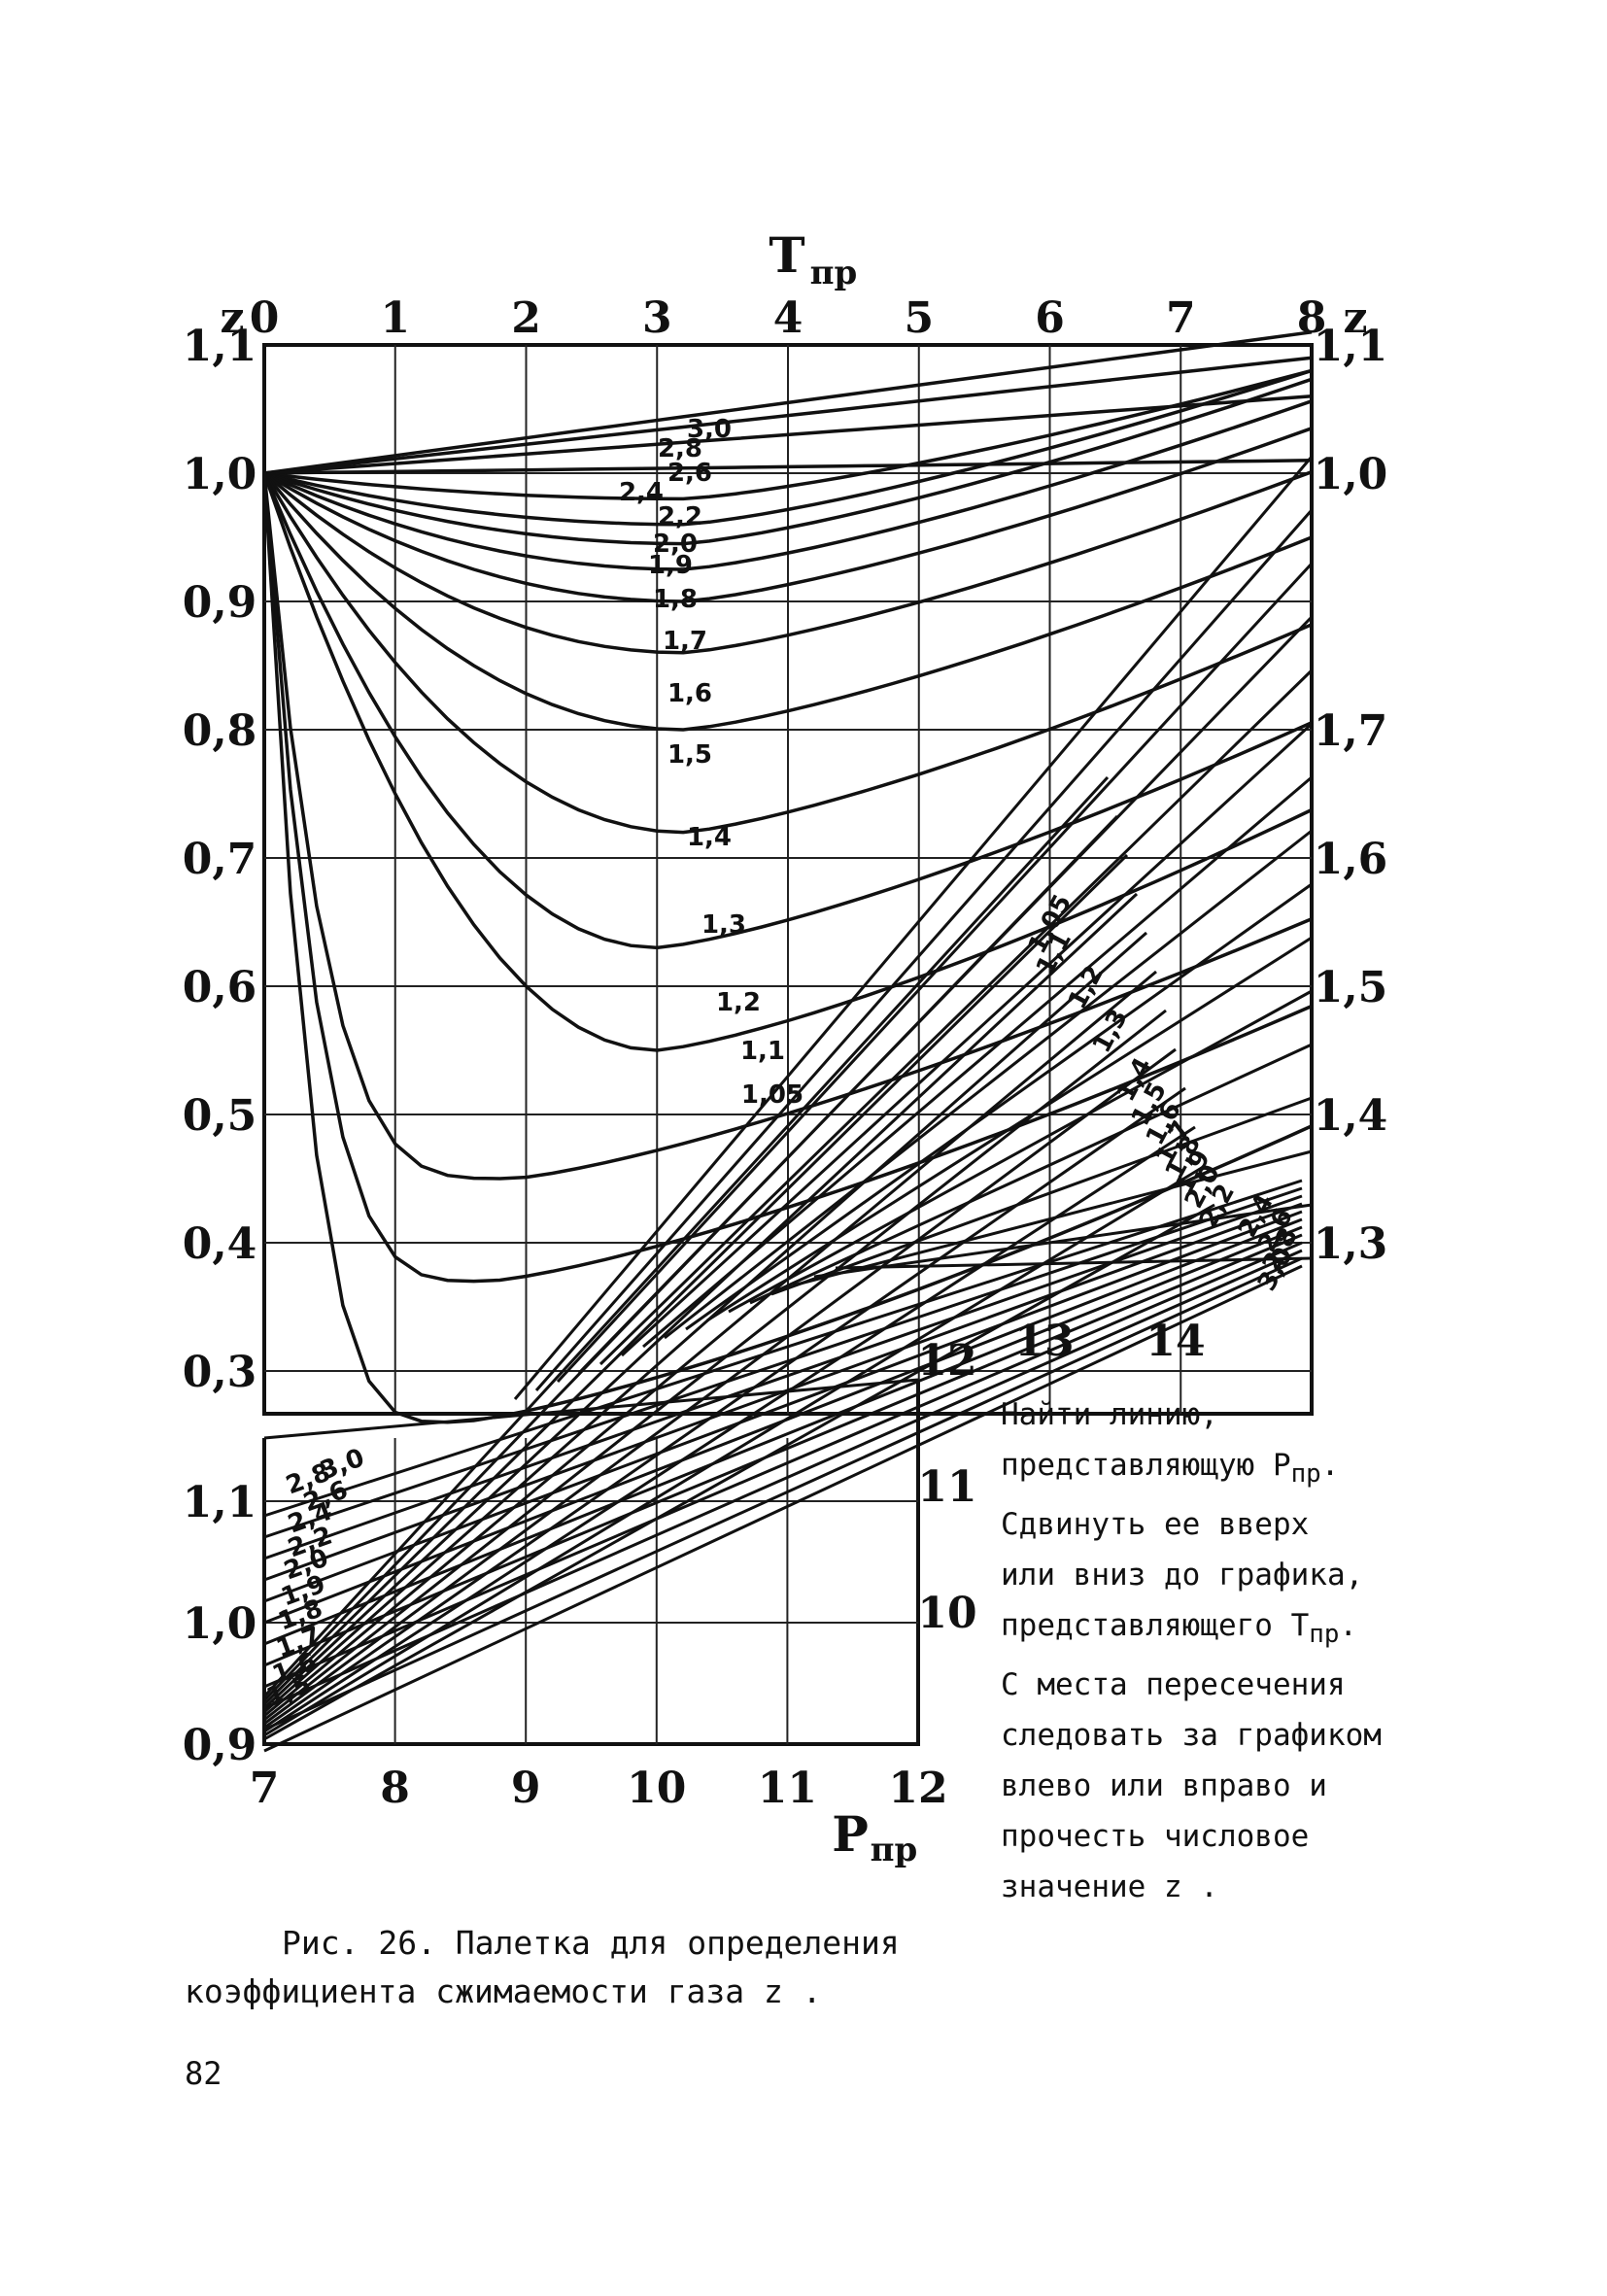  I want to click on instruction-line: прочесть числовое, so click(1155, 1837).